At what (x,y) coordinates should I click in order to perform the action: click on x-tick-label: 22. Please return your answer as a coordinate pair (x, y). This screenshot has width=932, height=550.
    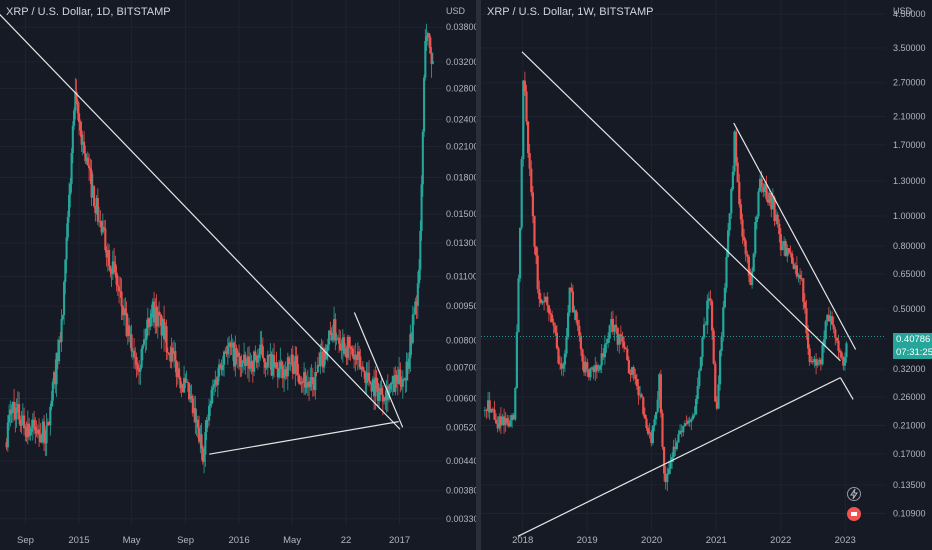
    Looking at the image, I should click on (346, 540).